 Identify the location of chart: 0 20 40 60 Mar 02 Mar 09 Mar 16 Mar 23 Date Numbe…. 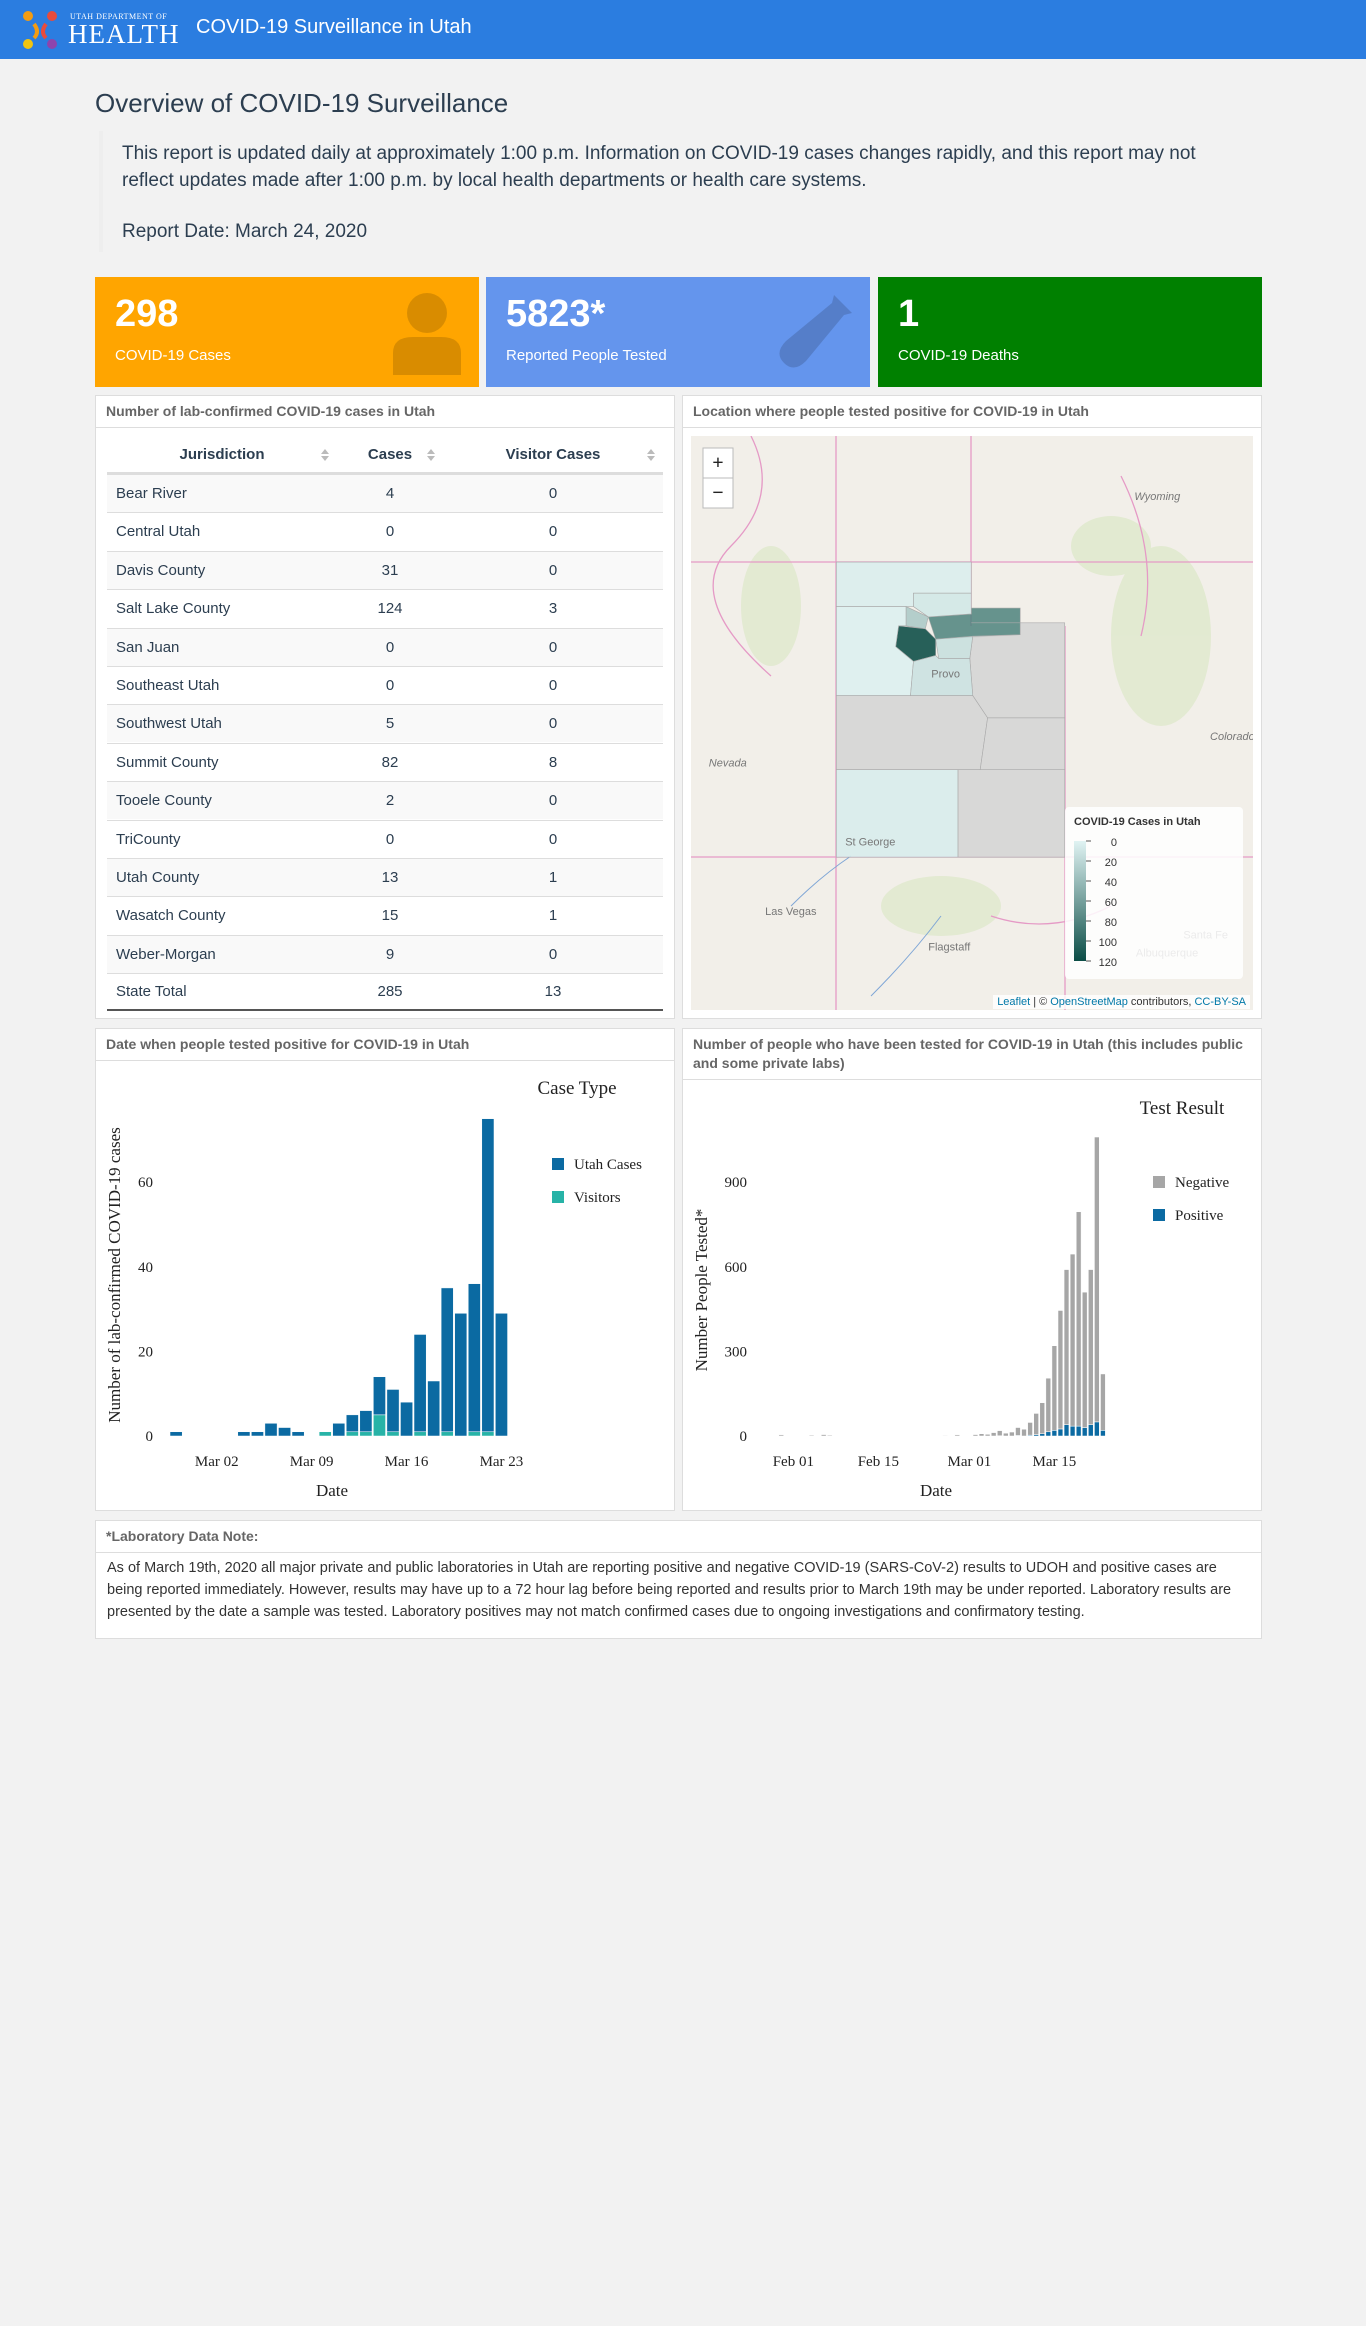
(373, 1289).